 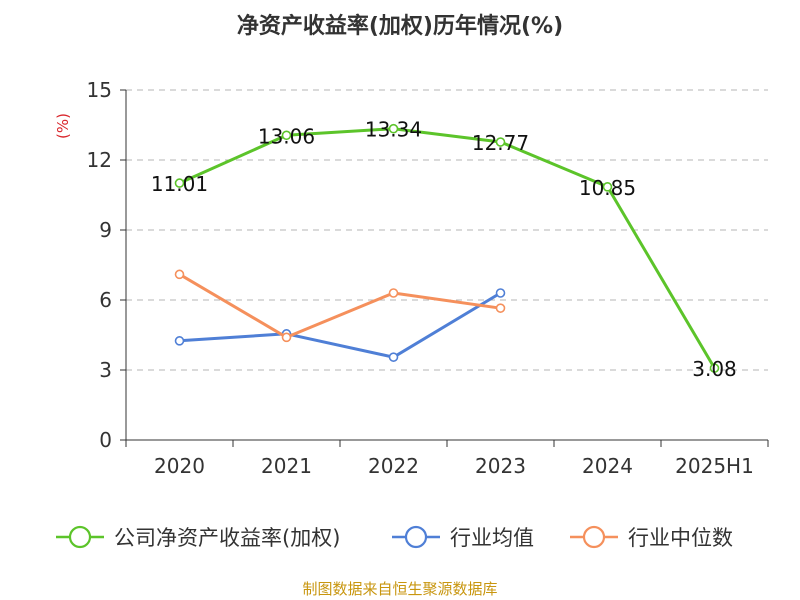 I want to click on data-label: 12.77, so click(x=500, y=143).